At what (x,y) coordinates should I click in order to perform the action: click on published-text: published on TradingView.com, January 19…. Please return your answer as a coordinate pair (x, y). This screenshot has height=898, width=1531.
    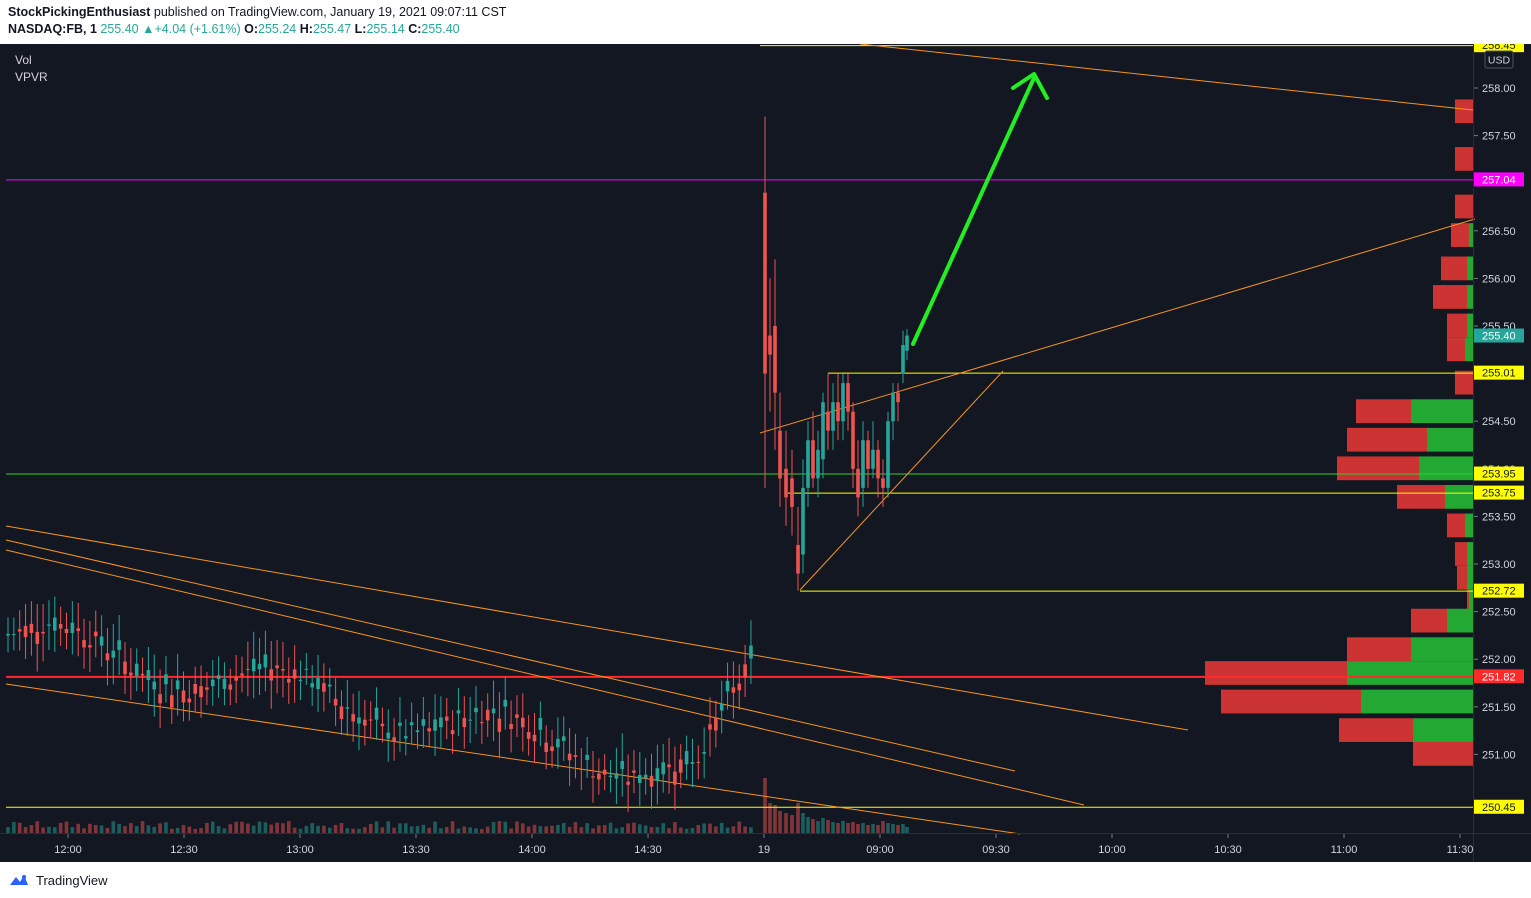
    Looking at the image, I should click on (330, 12).